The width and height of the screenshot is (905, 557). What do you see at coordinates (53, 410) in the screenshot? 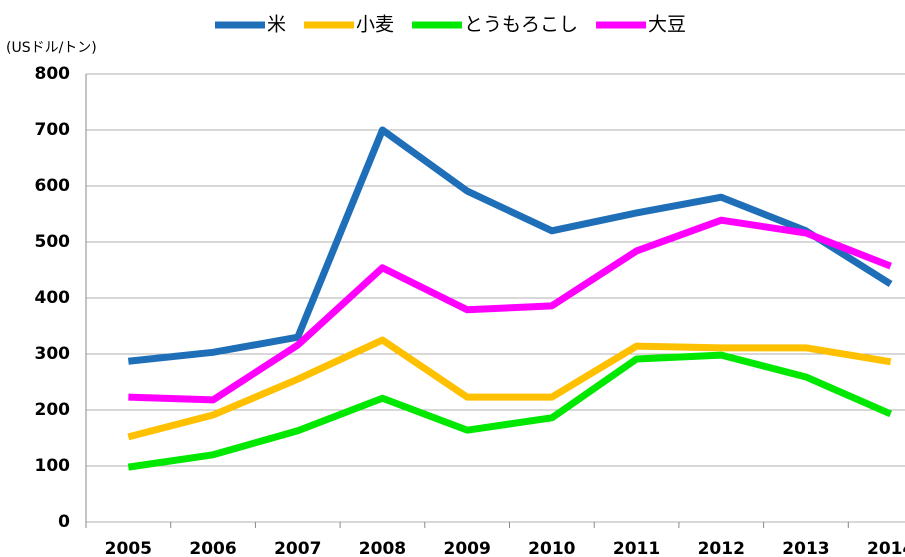
I see `y-tick-label: 200` at bounding box center [53, 410].